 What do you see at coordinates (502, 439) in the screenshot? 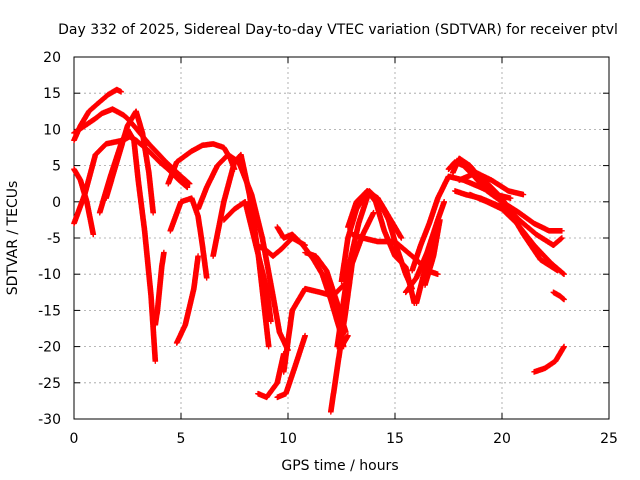
I see `x-tick-label: 20` at bounding box center [502, 439].